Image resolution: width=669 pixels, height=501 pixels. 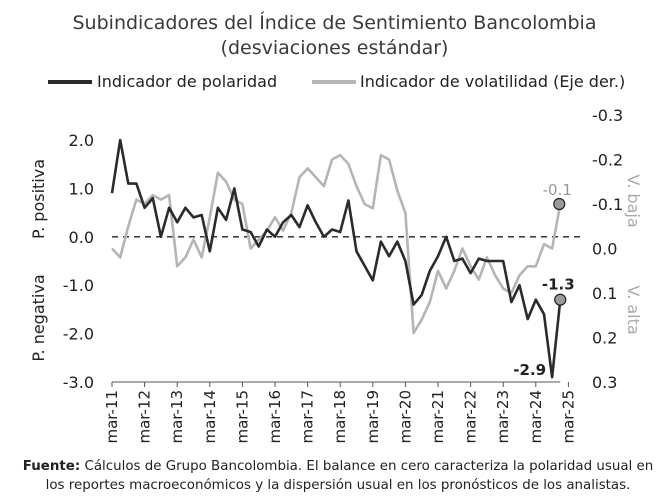 What do you see at coordinates (78, 334) in the screenshot?
I see `left-tick-label: -2.0` at bounding box center [78, 334].